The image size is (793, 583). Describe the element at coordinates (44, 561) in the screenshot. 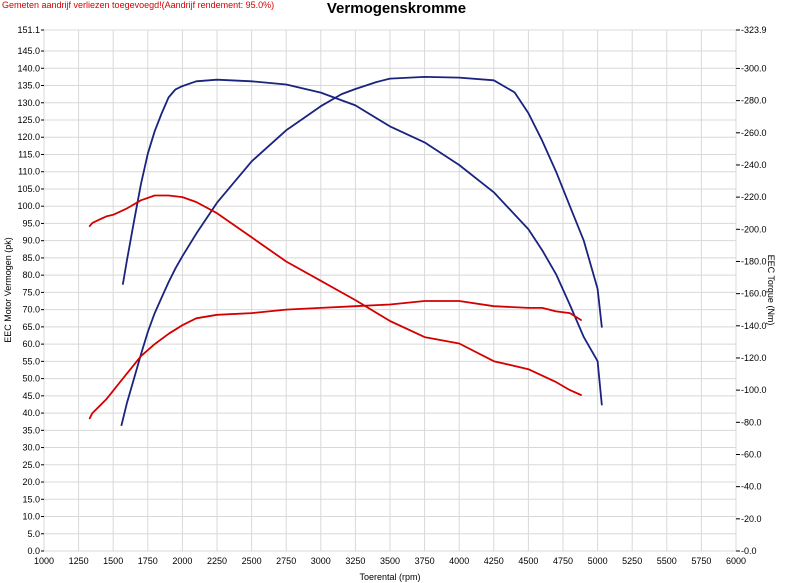

I see `x-tick-label: 1000` at that location.